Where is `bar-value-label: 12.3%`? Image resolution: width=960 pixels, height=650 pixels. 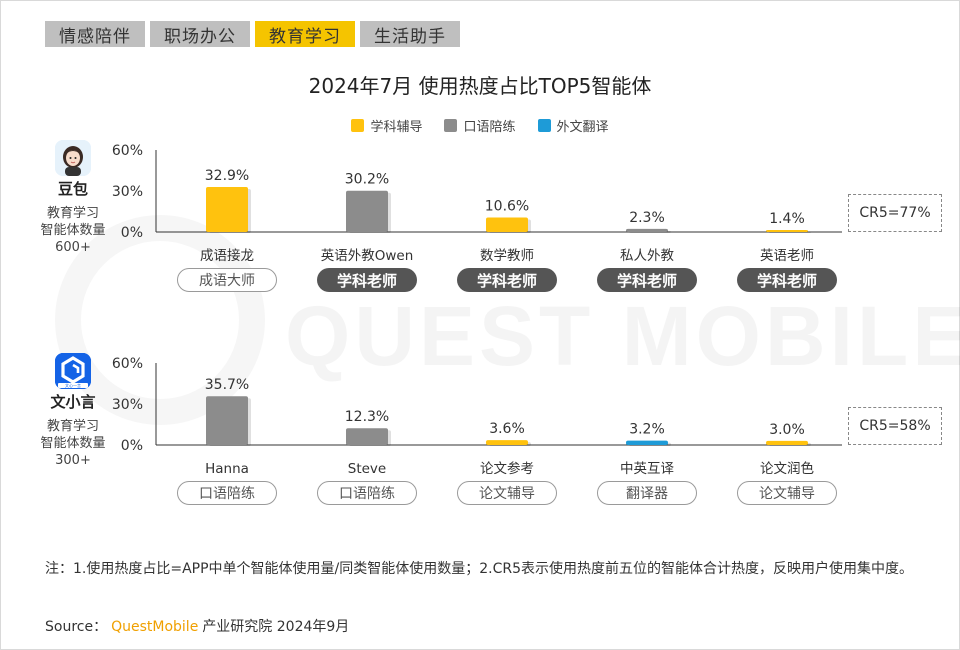
bar-value-label: 12.3% is located at coordinates (367, 417).